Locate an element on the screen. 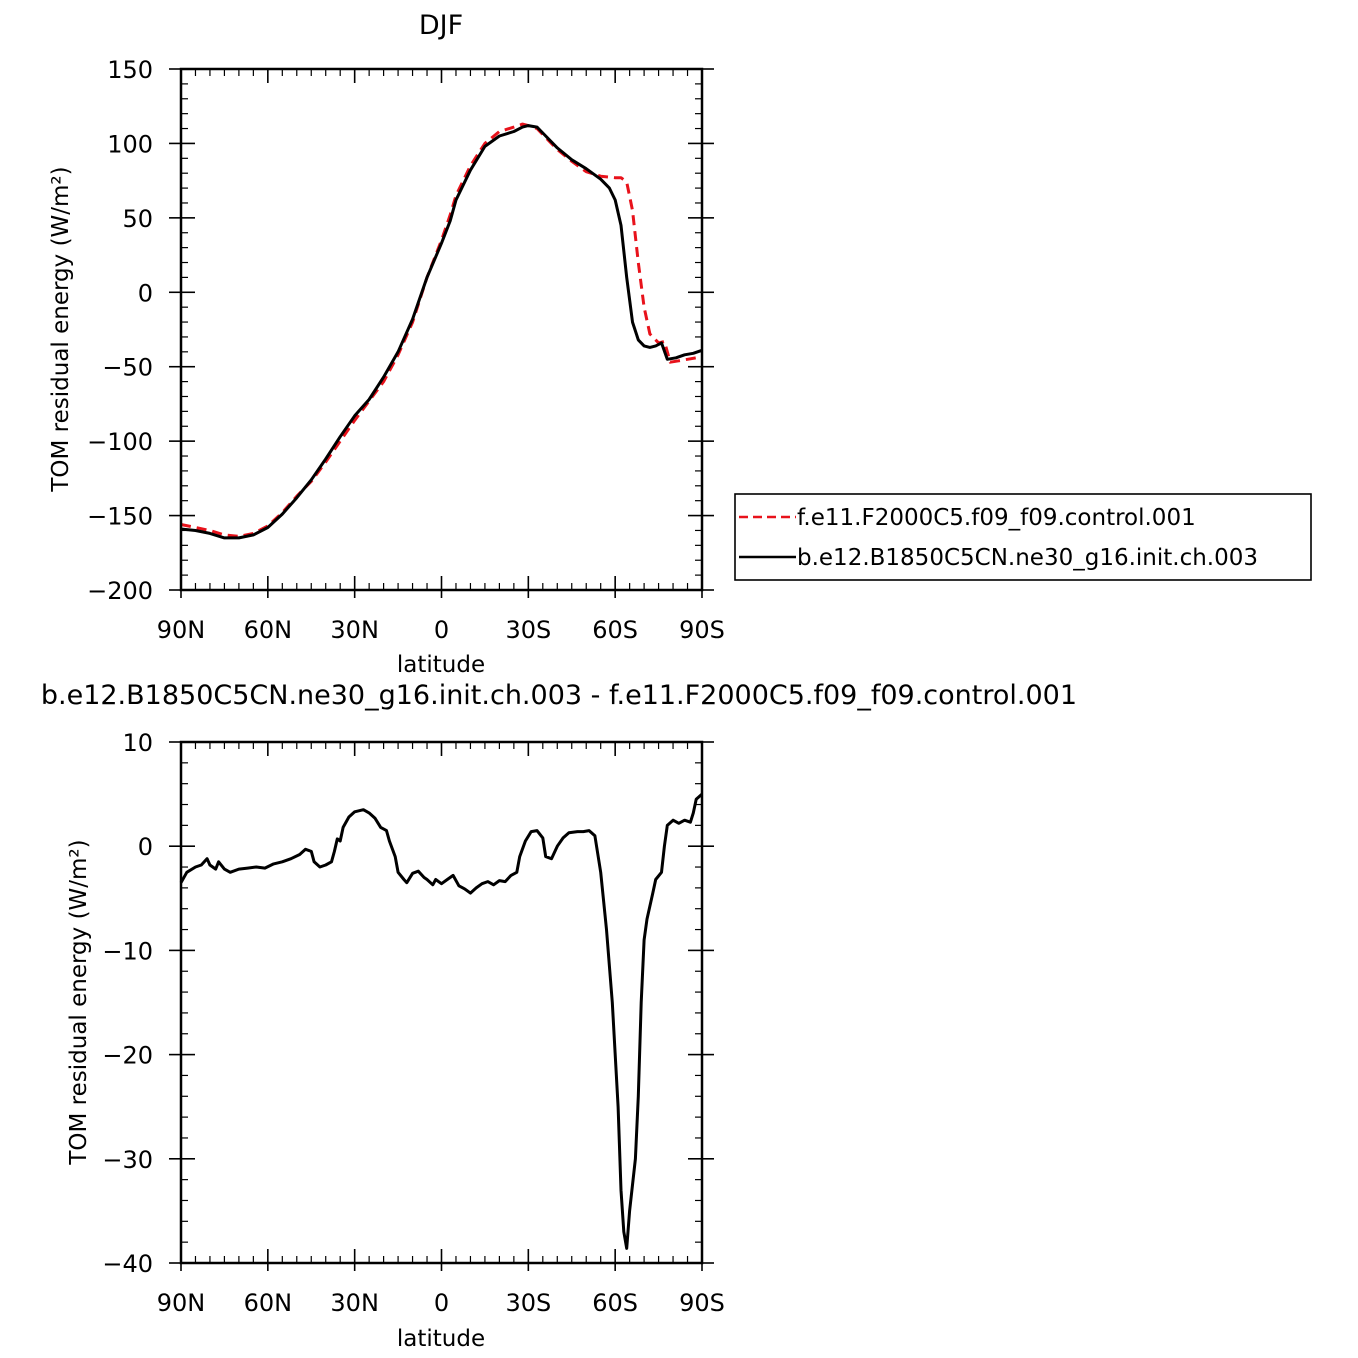 Image resolution: width=1358 pixels, height=1358 pixels. bottom-x-tick-label: 60S is located at coordinates (615, 1303).